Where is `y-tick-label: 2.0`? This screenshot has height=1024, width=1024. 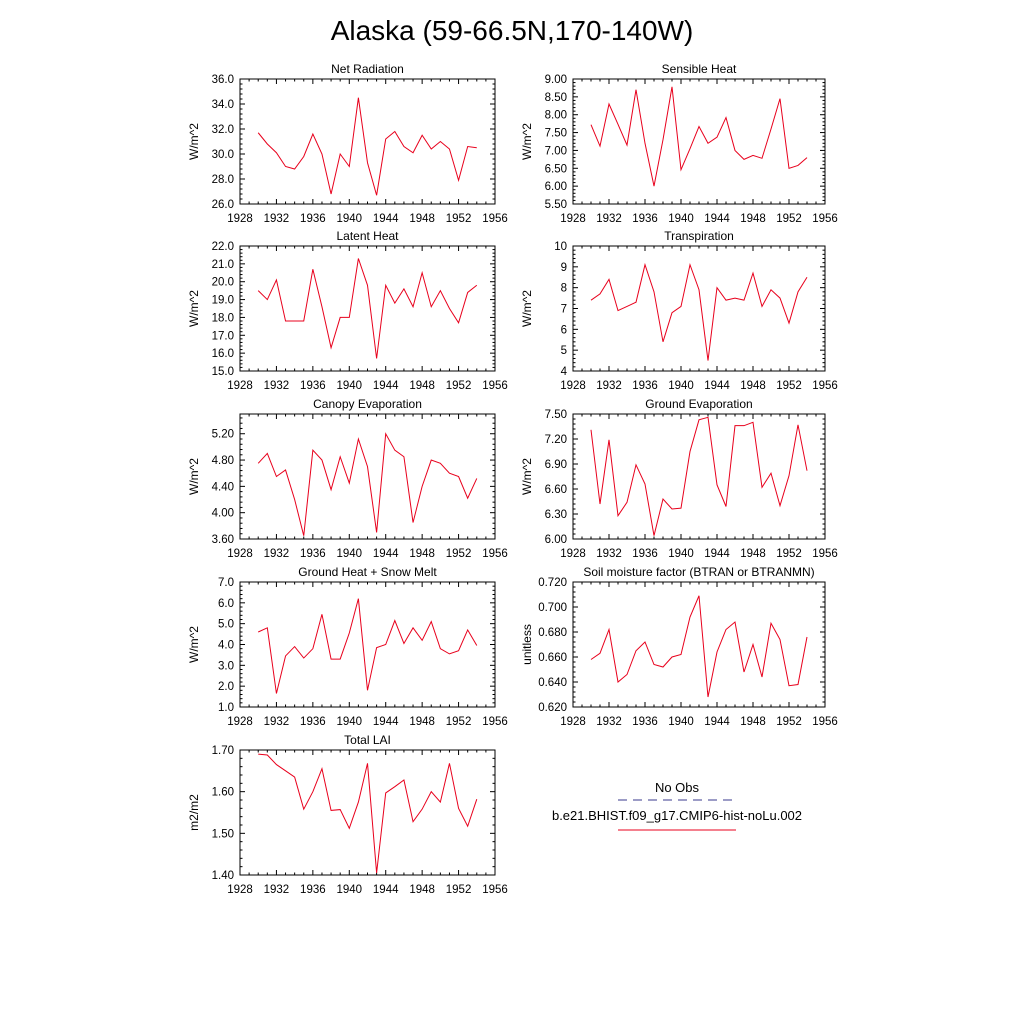
y-tick-label: 2.0 is located at coordinates (226, 687).